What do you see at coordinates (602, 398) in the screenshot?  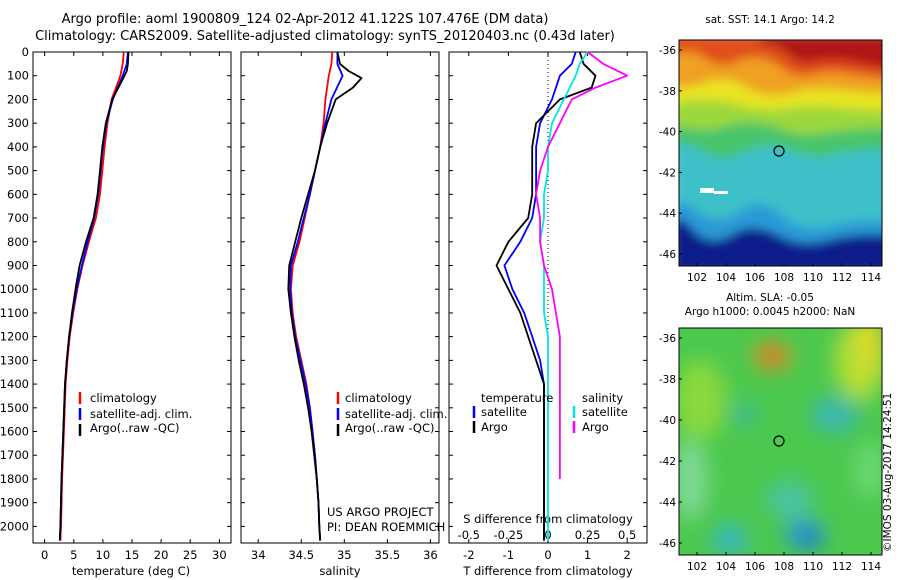 I see `legend-salinity-title: salinity` at bounding box center [602, 398].